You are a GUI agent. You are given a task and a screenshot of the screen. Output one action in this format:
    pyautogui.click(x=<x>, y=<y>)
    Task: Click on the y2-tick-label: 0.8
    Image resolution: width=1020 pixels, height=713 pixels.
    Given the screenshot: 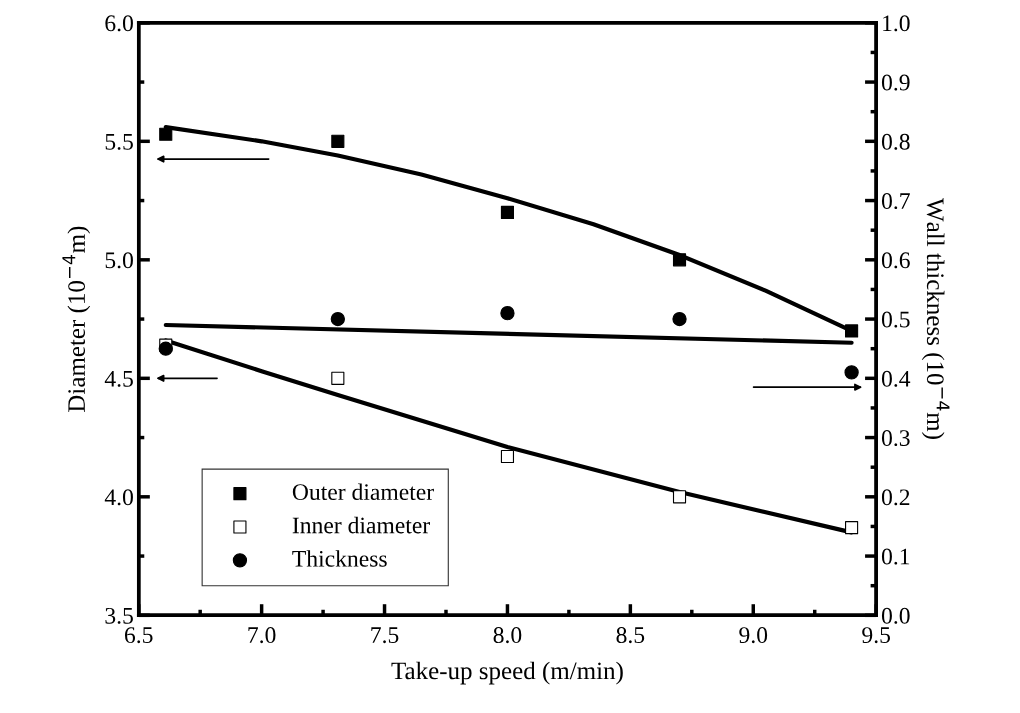 What is the action you would take?
    pyautogui.click(x=895, y=141)
    